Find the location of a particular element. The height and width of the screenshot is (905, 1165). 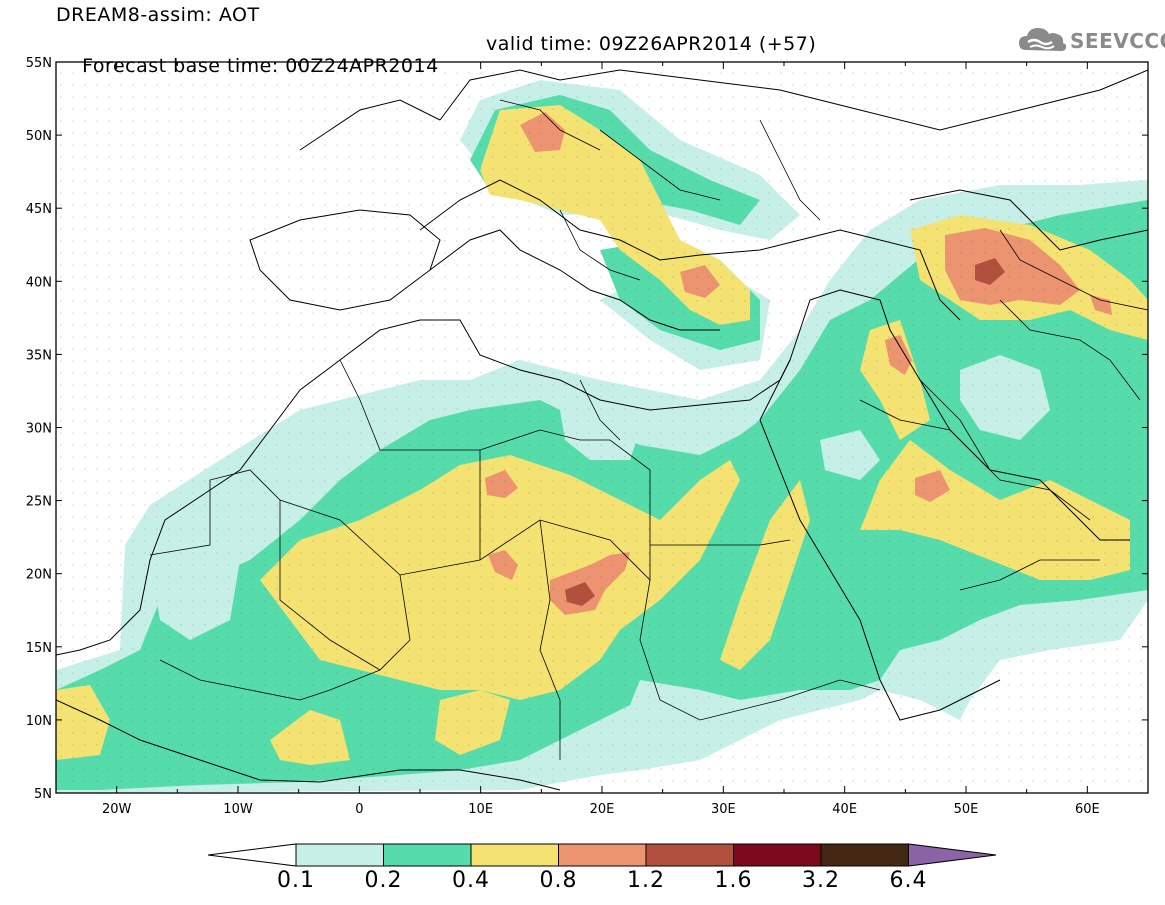

lon-label: 10E is located at coordinates (480, 809).